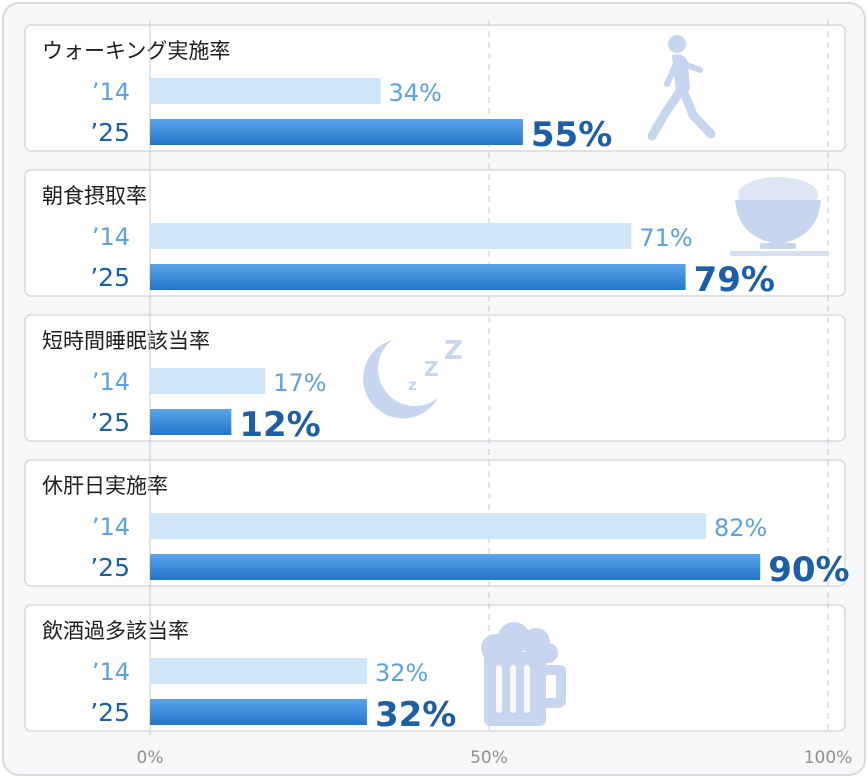  What do you see at coordinates (415, 93) in the screenshot?
I see `value-label-2014: 34%` at bounding box center [415, 93].